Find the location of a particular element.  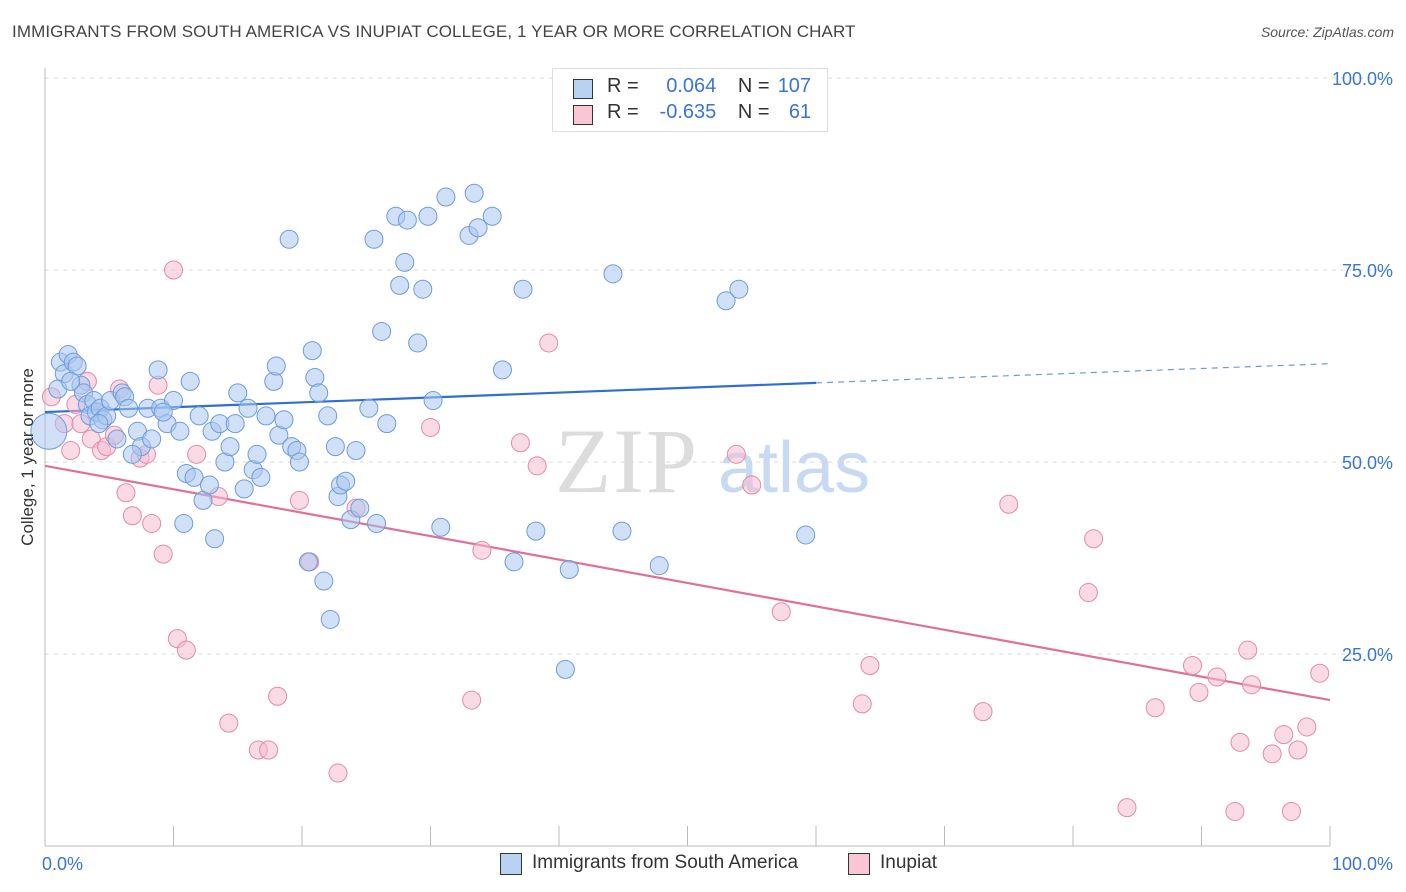

watermark-zip: ZIP is located at coordinates (627, 461).